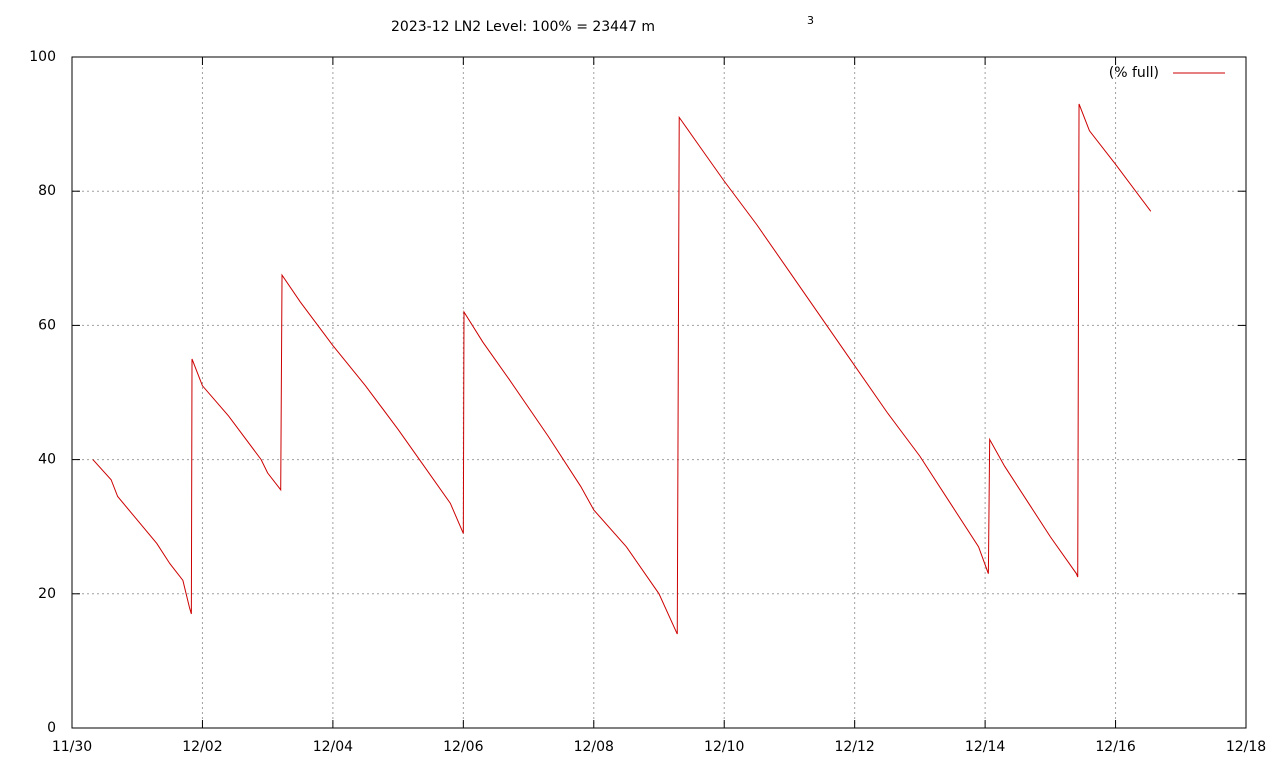 The image size is (1280, 768). Describe the element at coordinates (47, 460) in the screenshot. I see `y-tick-label: 40` at that location.